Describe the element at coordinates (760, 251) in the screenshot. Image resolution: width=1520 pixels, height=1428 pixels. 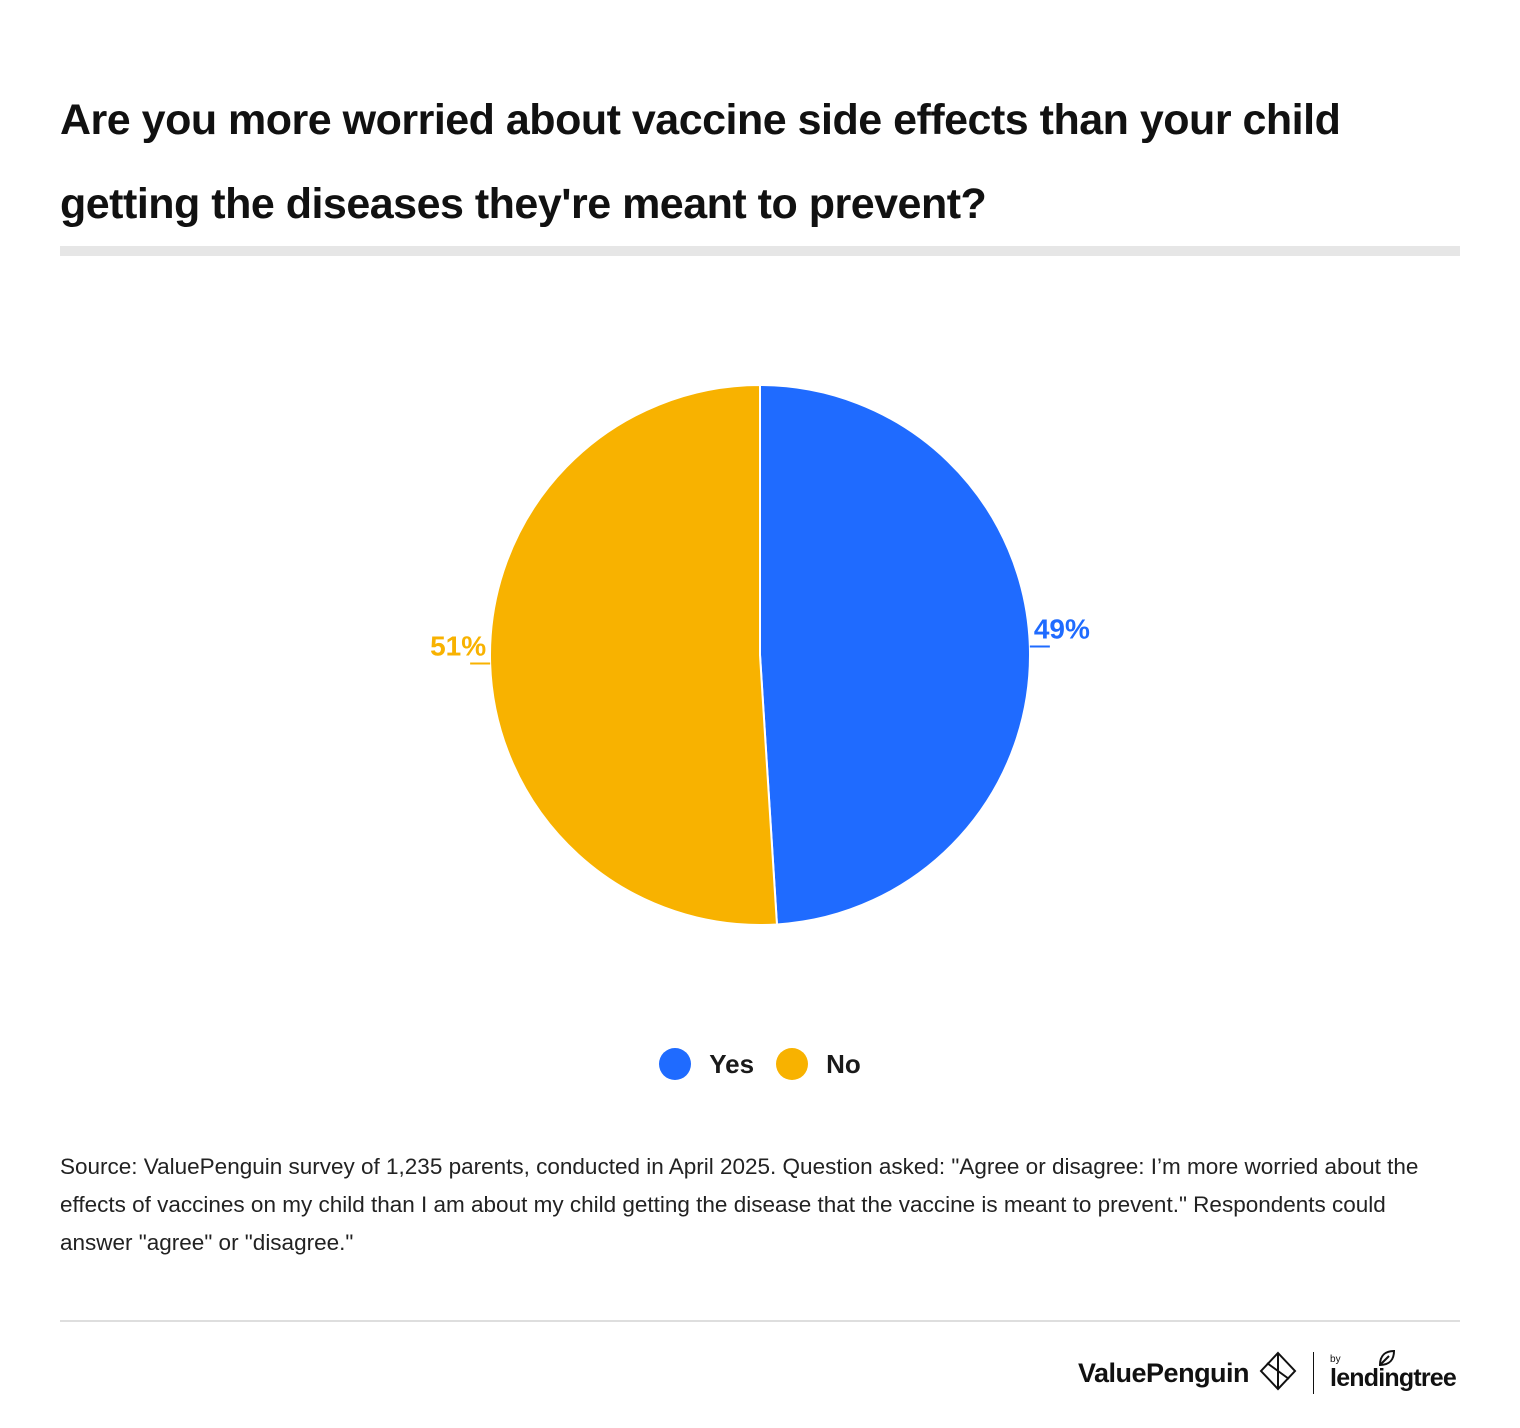
I see `title-divider` at that location.